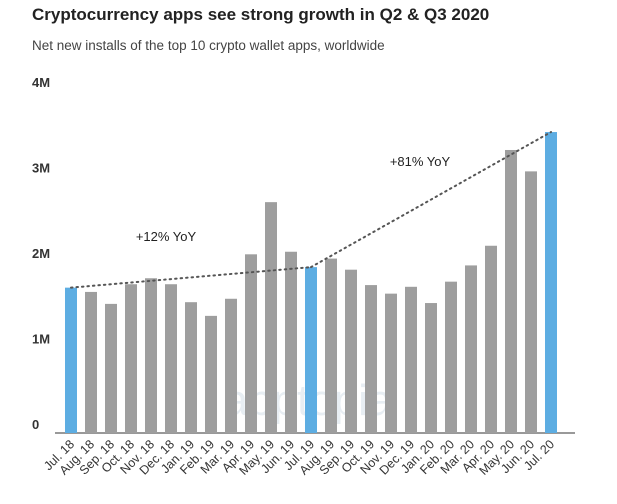 The width and height of the screenshot is (617, 504). What do you see at coordinates (41, 339) in the screenshot?
I see `y-tick-label: 1M` at bounding box center [41, 339].